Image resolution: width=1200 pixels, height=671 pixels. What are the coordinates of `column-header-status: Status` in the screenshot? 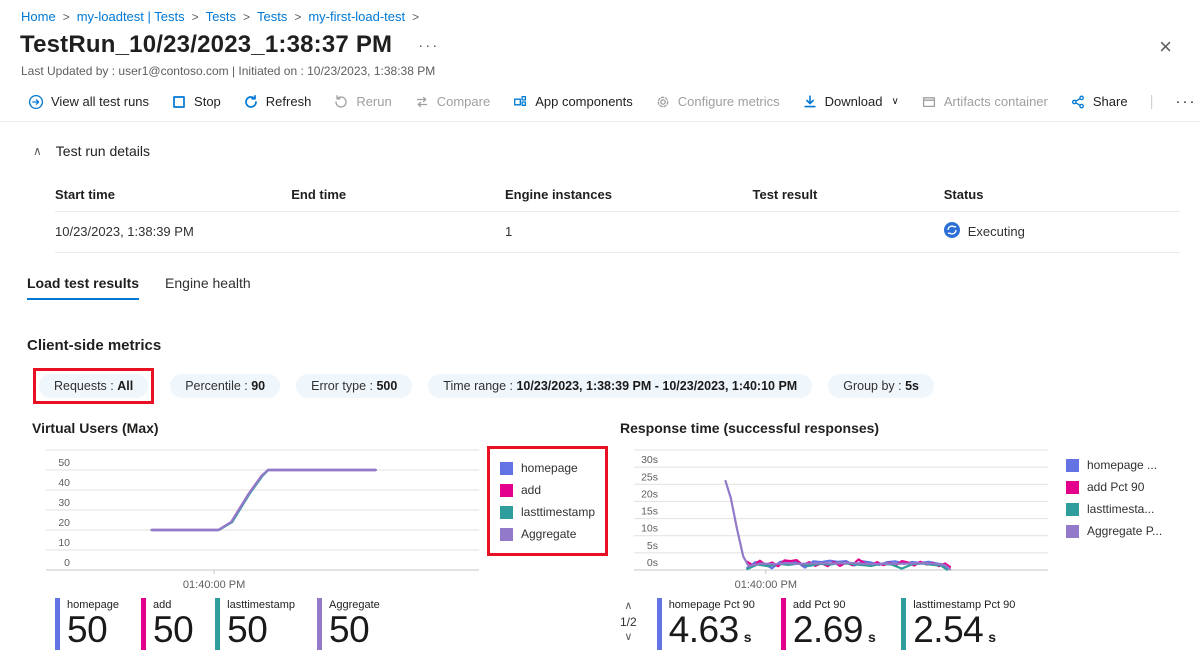 It's located at (963, 194).